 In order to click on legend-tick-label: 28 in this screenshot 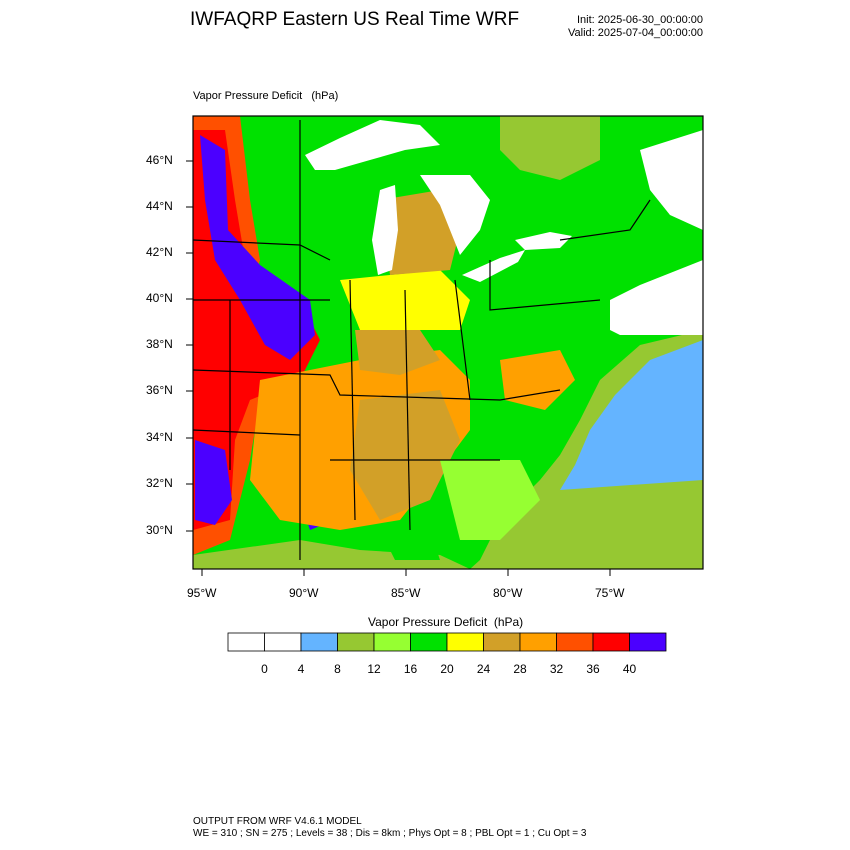, I will do `click(520, 669)`.